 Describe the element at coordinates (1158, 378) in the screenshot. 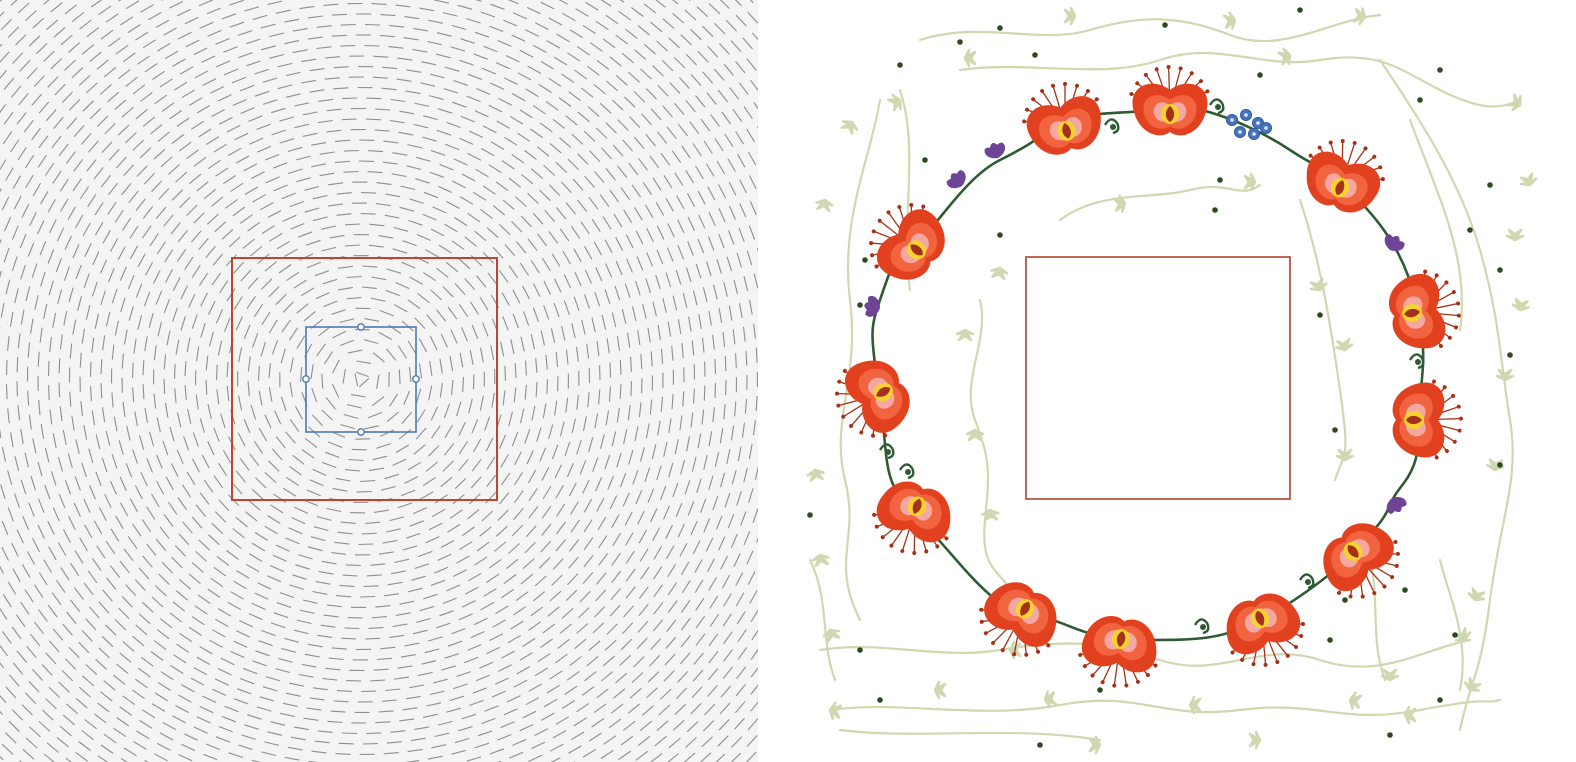

I see `wreath-frame` at that location.